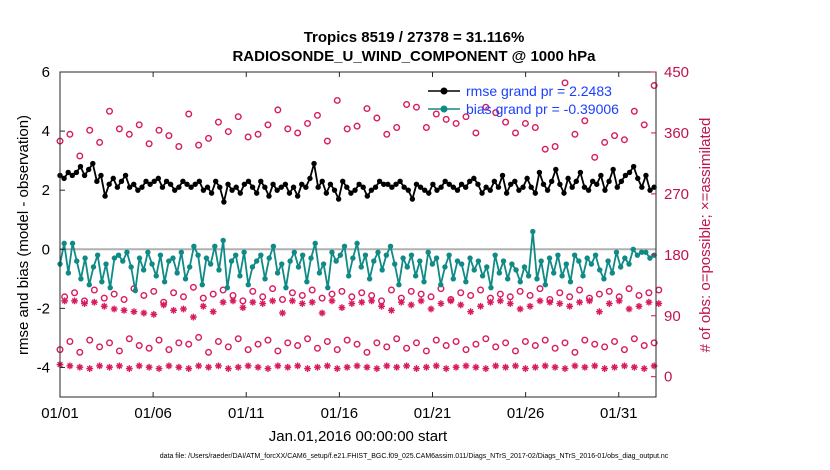 This screenshot has height=470, width=830. I want to click on y-right-tick-label: 450, so click(676, 72).